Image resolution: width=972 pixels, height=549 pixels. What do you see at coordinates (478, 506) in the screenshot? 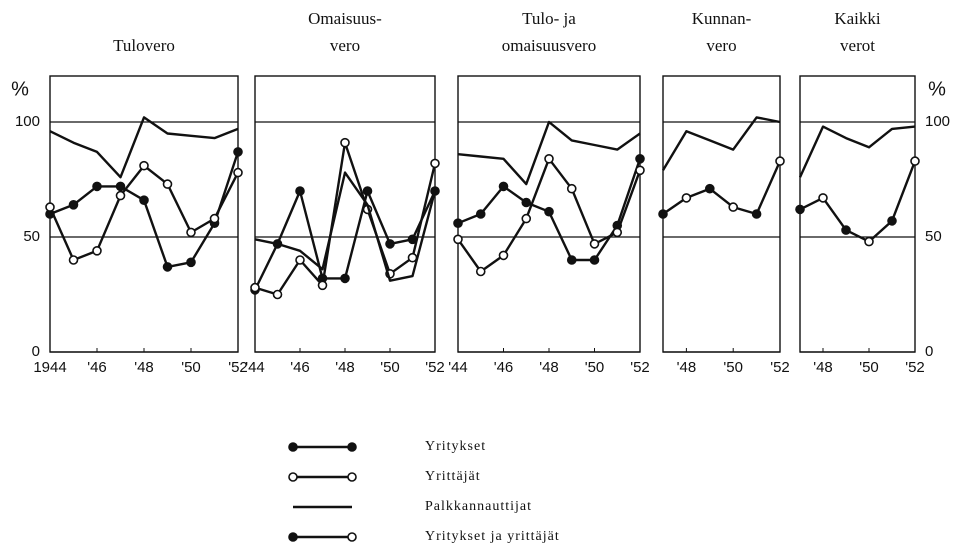
I see `legend-label: Palkkannauttijat` at bounding box center [478, 506].